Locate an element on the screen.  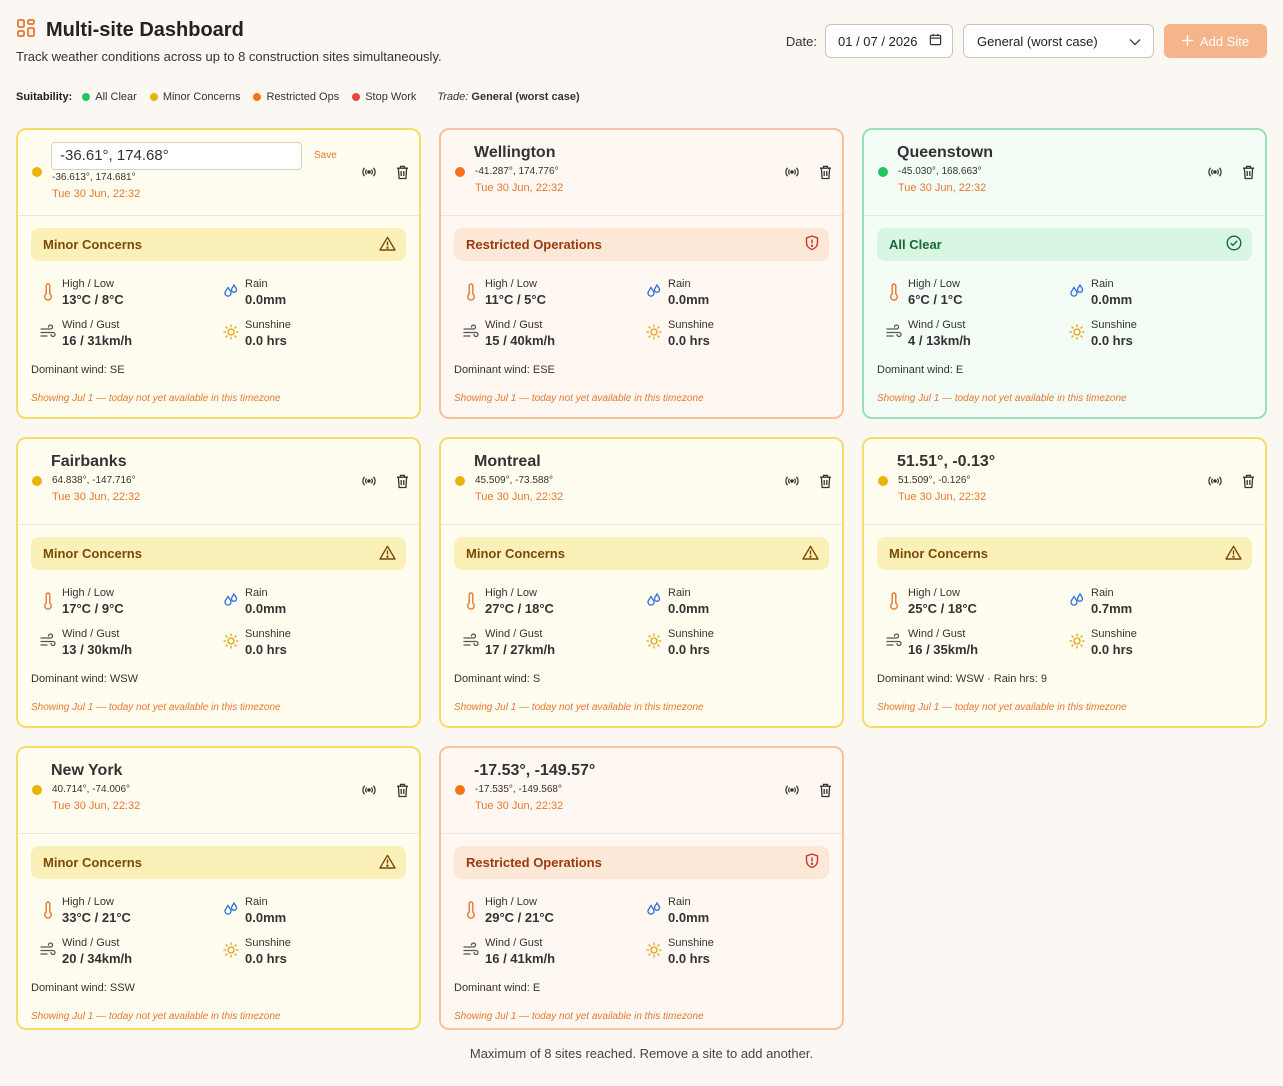
metric-value: 0.0 hrs is located at coordinates (689, 340).